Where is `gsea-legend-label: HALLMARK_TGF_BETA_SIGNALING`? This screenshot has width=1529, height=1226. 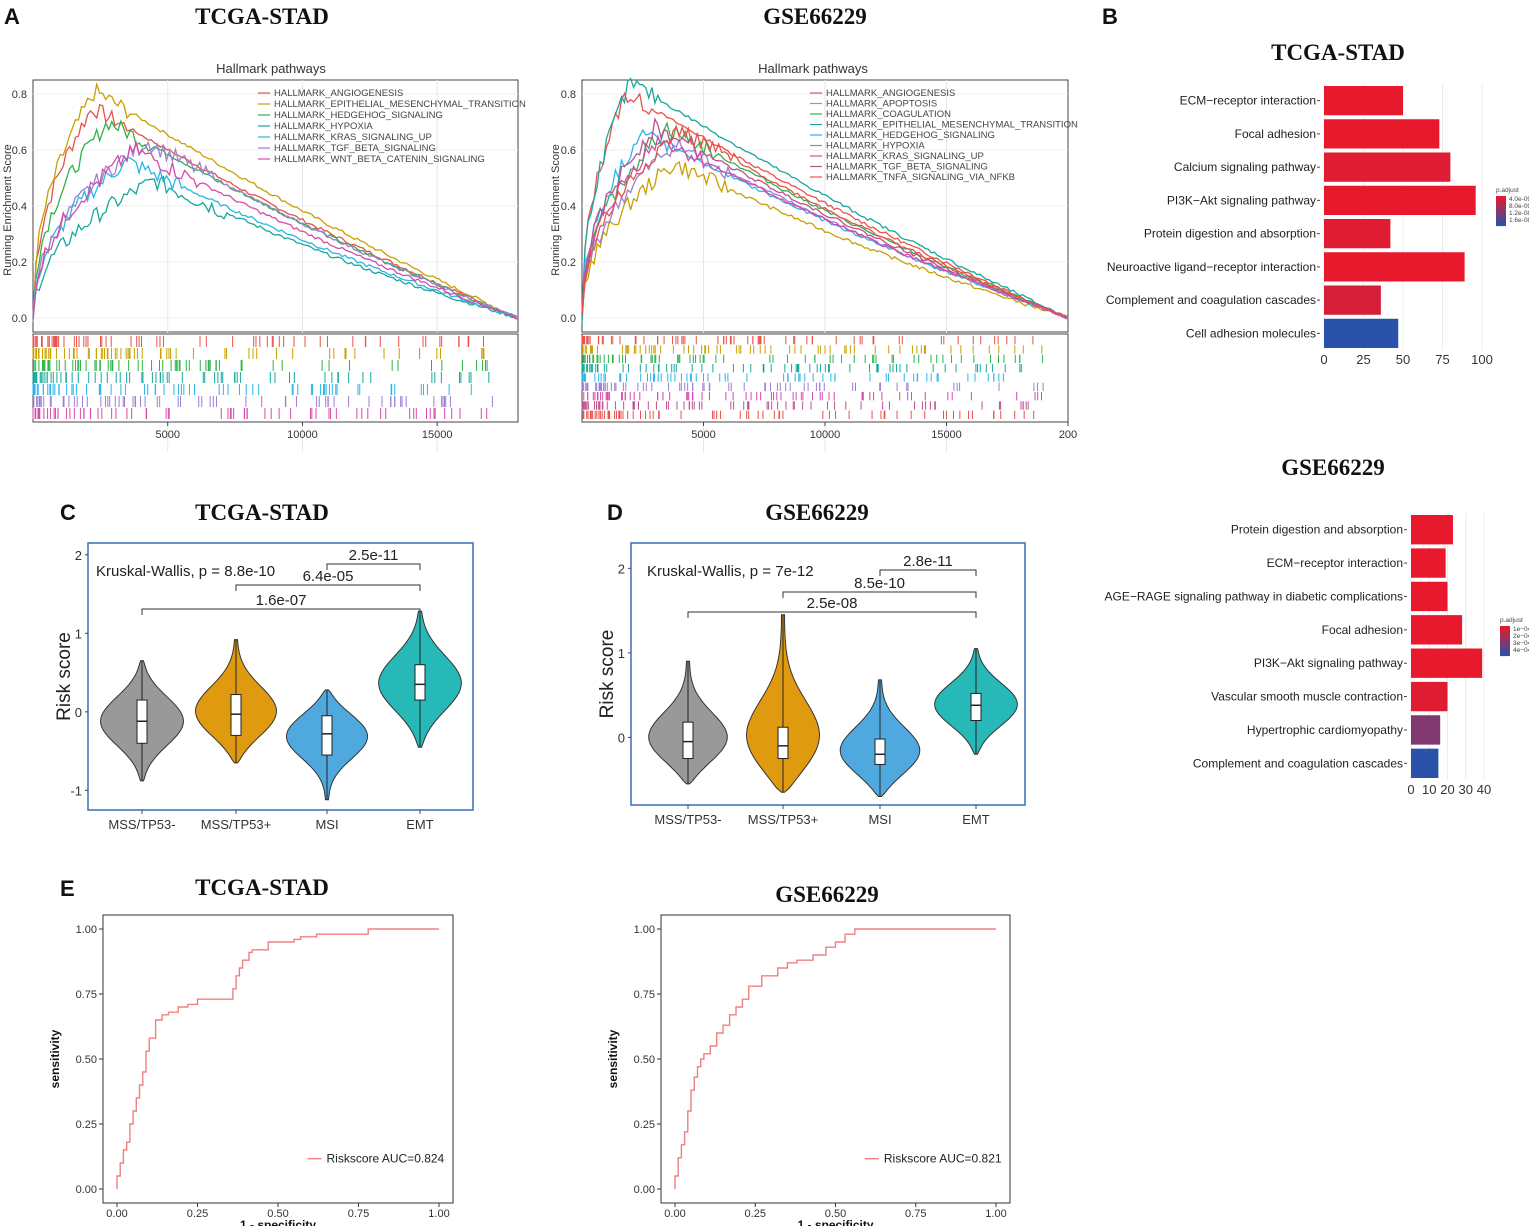
gsea-legend-label: HALLMARK_TGF_BETA_SIGNALING is located at coordinates (355, 148).